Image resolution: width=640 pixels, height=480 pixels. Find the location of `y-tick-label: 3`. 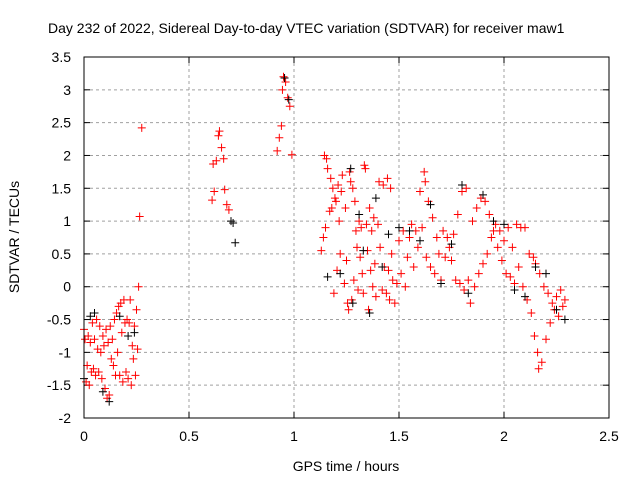

y-tick-label: 3 is located at coordinates (67, 90).